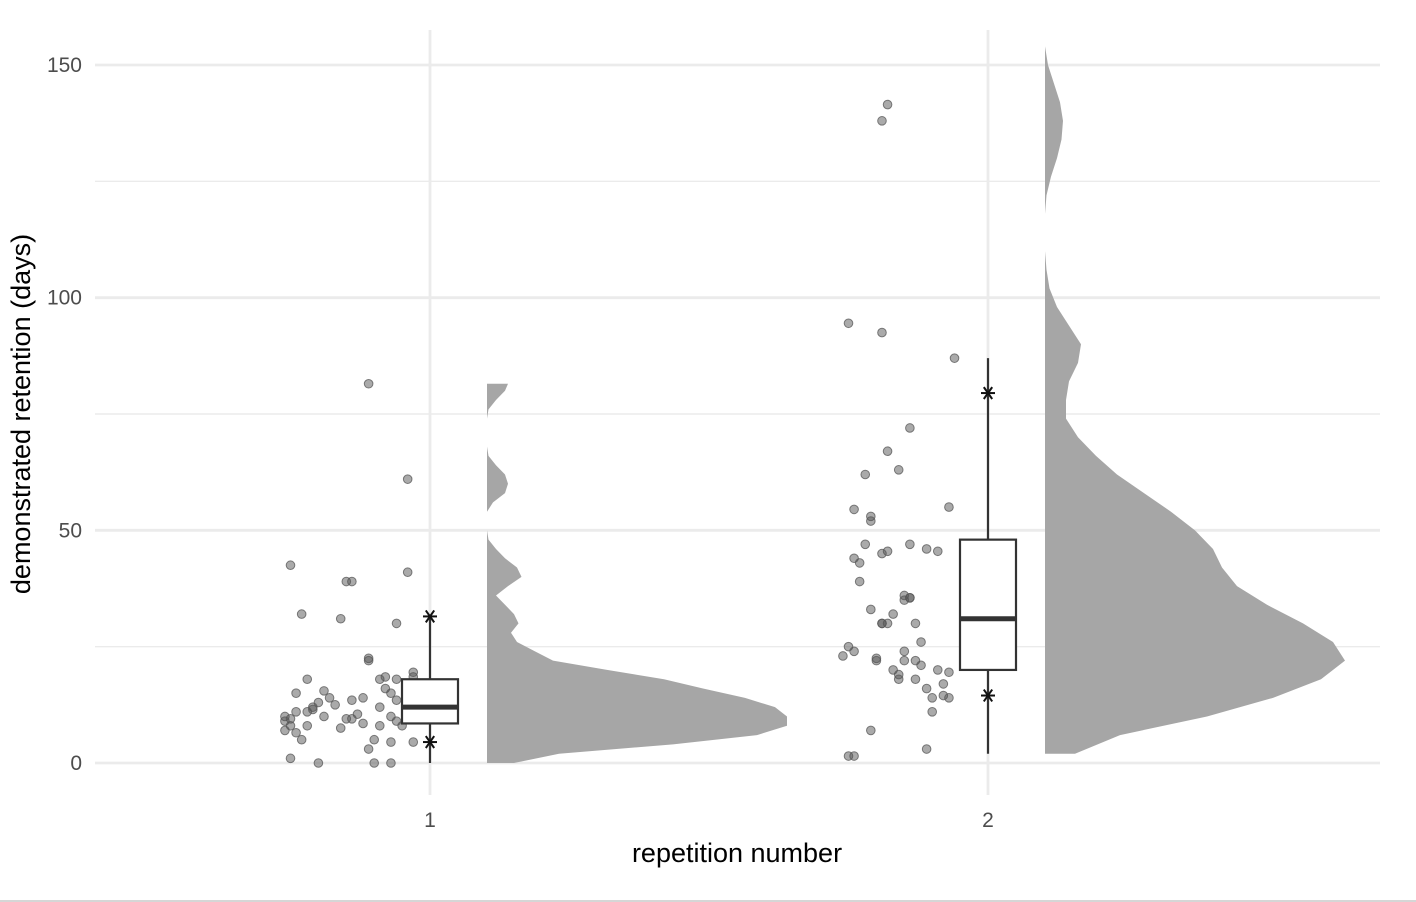 The width and height of the screenshot is (1416, 902). Describe the element at coordinates (64, 65) in the screenshot. I see `y-tick-label: 150` at that location.